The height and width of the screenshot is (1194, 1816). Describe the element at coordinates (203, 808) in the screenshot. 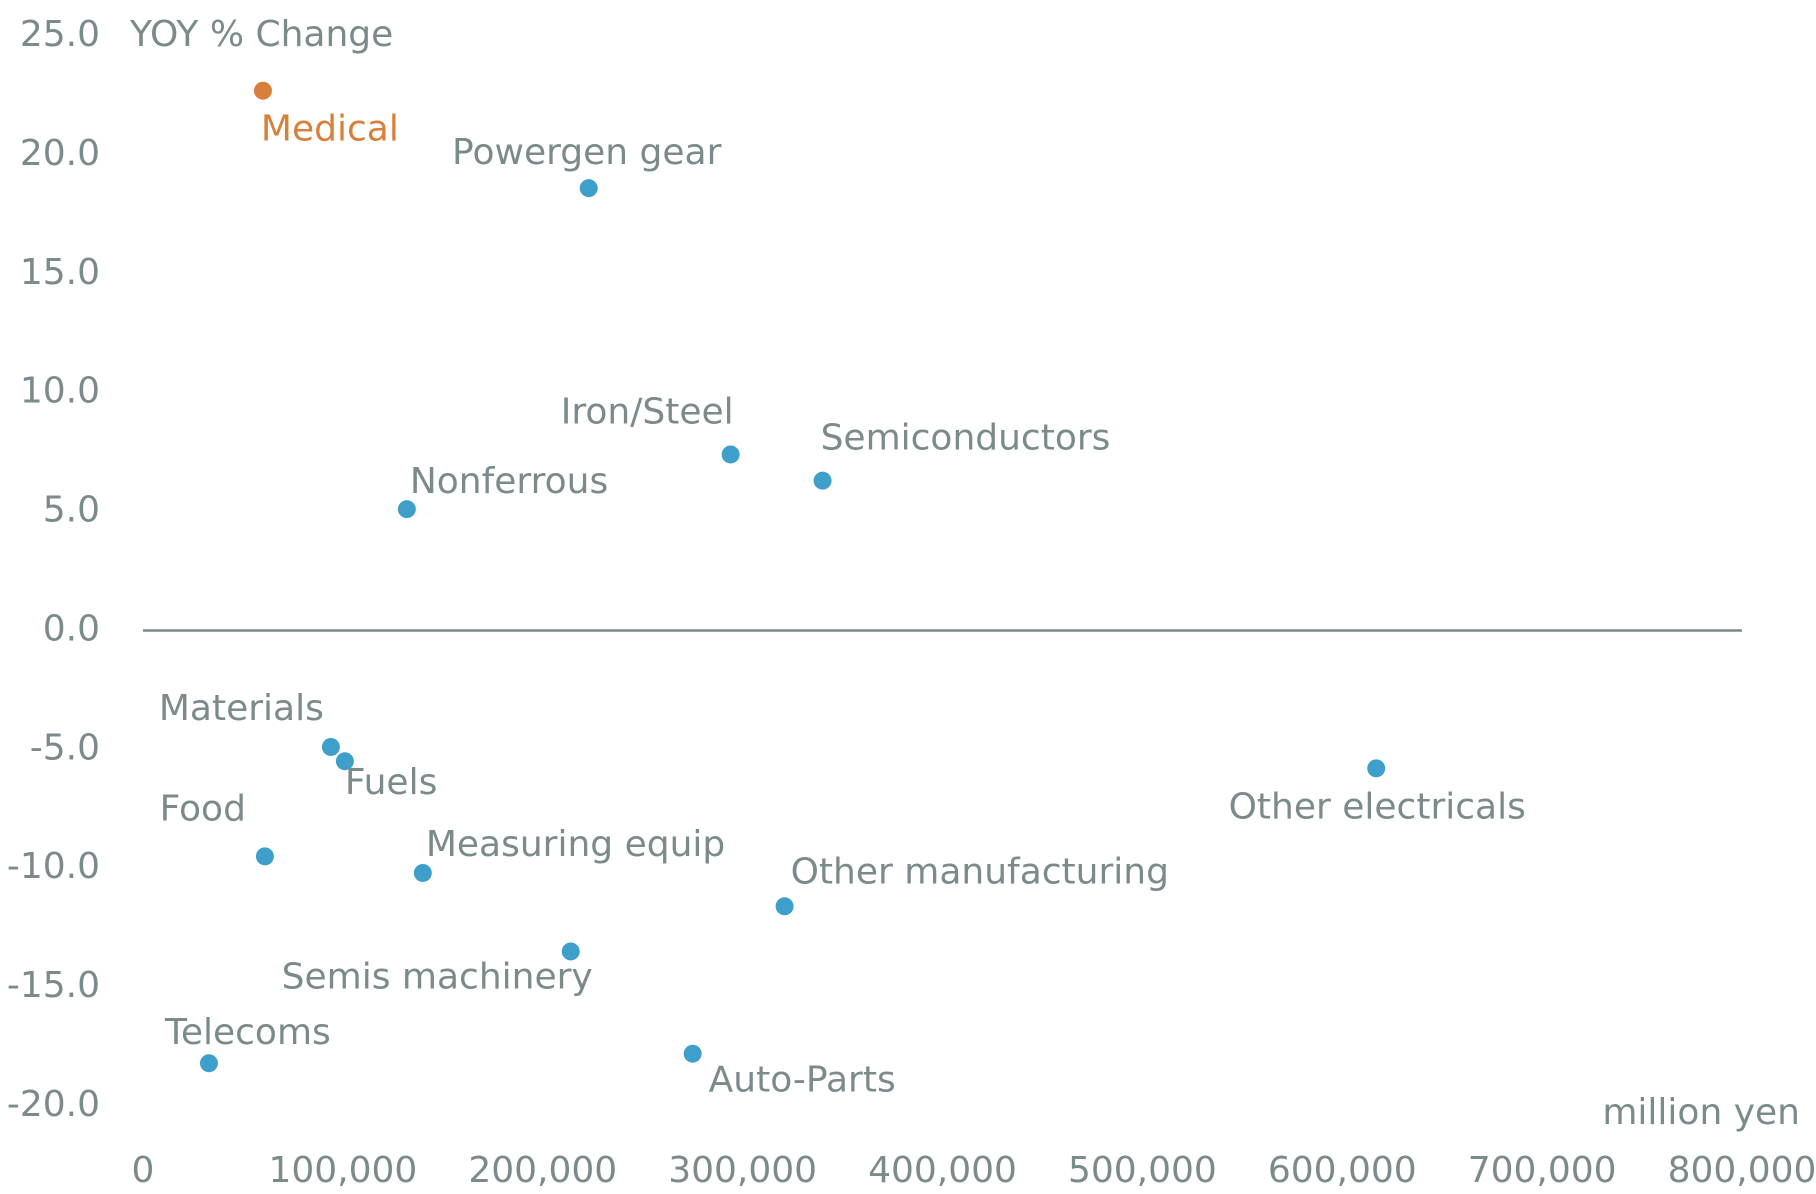

I see `point-label: Food` at that location.